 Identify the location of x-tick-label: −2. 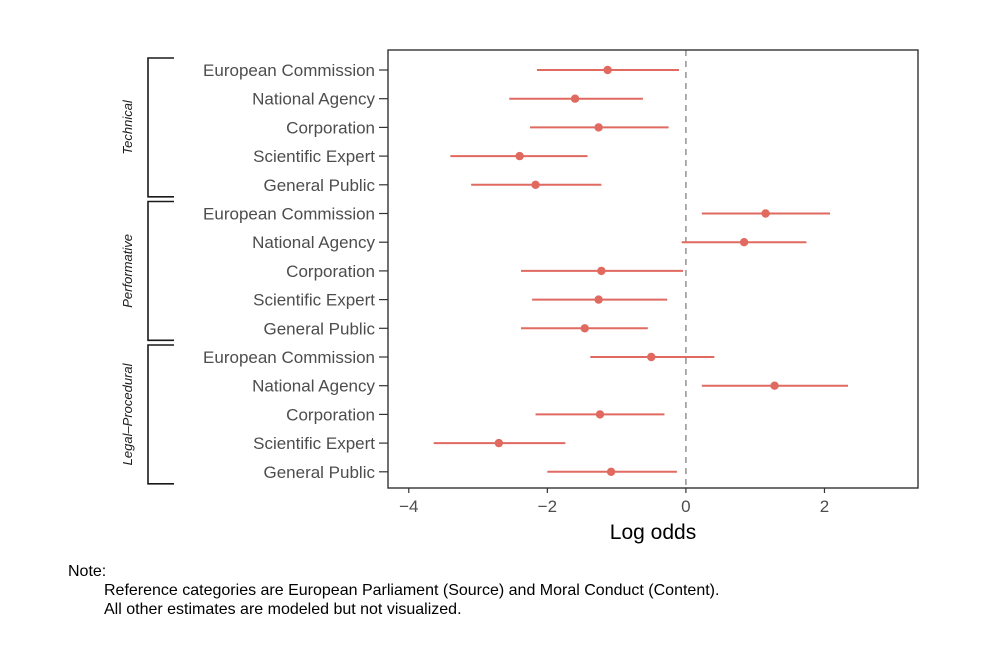
(547, 506).